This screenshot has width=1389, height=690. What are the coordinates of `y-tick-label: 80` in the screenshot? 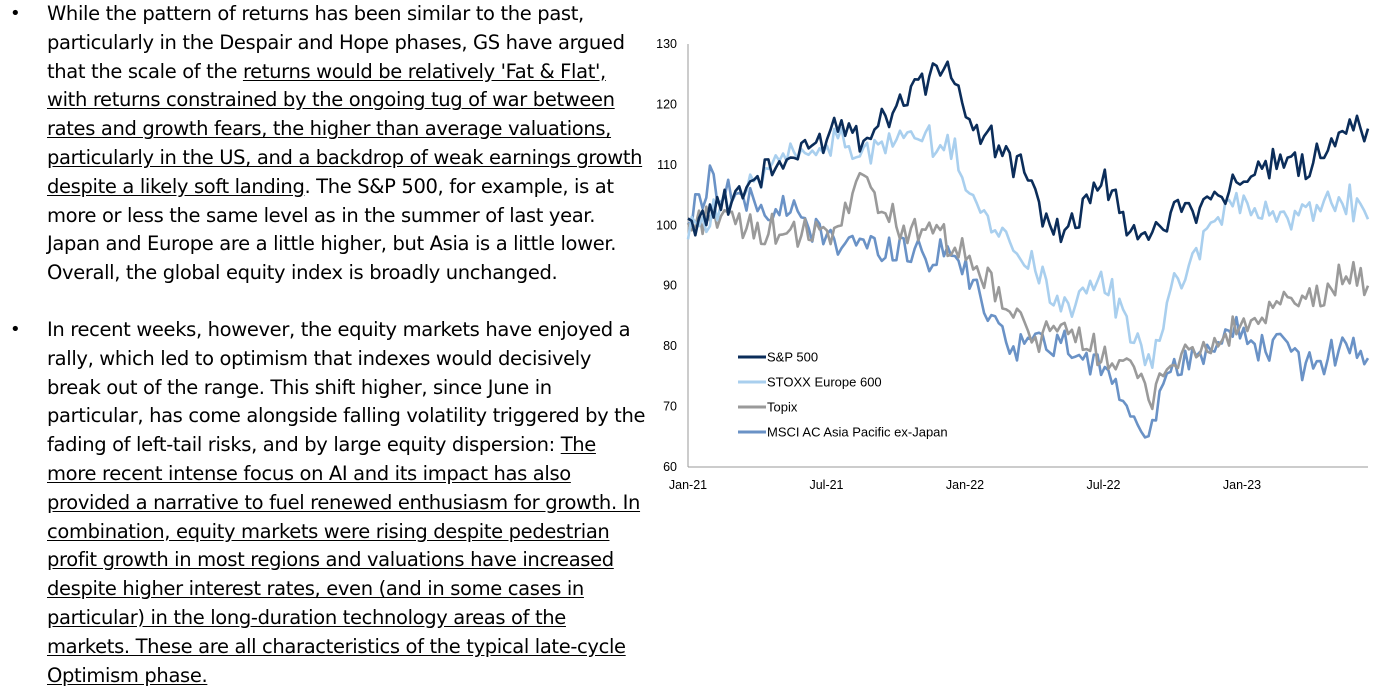 It's located at (670, 346).